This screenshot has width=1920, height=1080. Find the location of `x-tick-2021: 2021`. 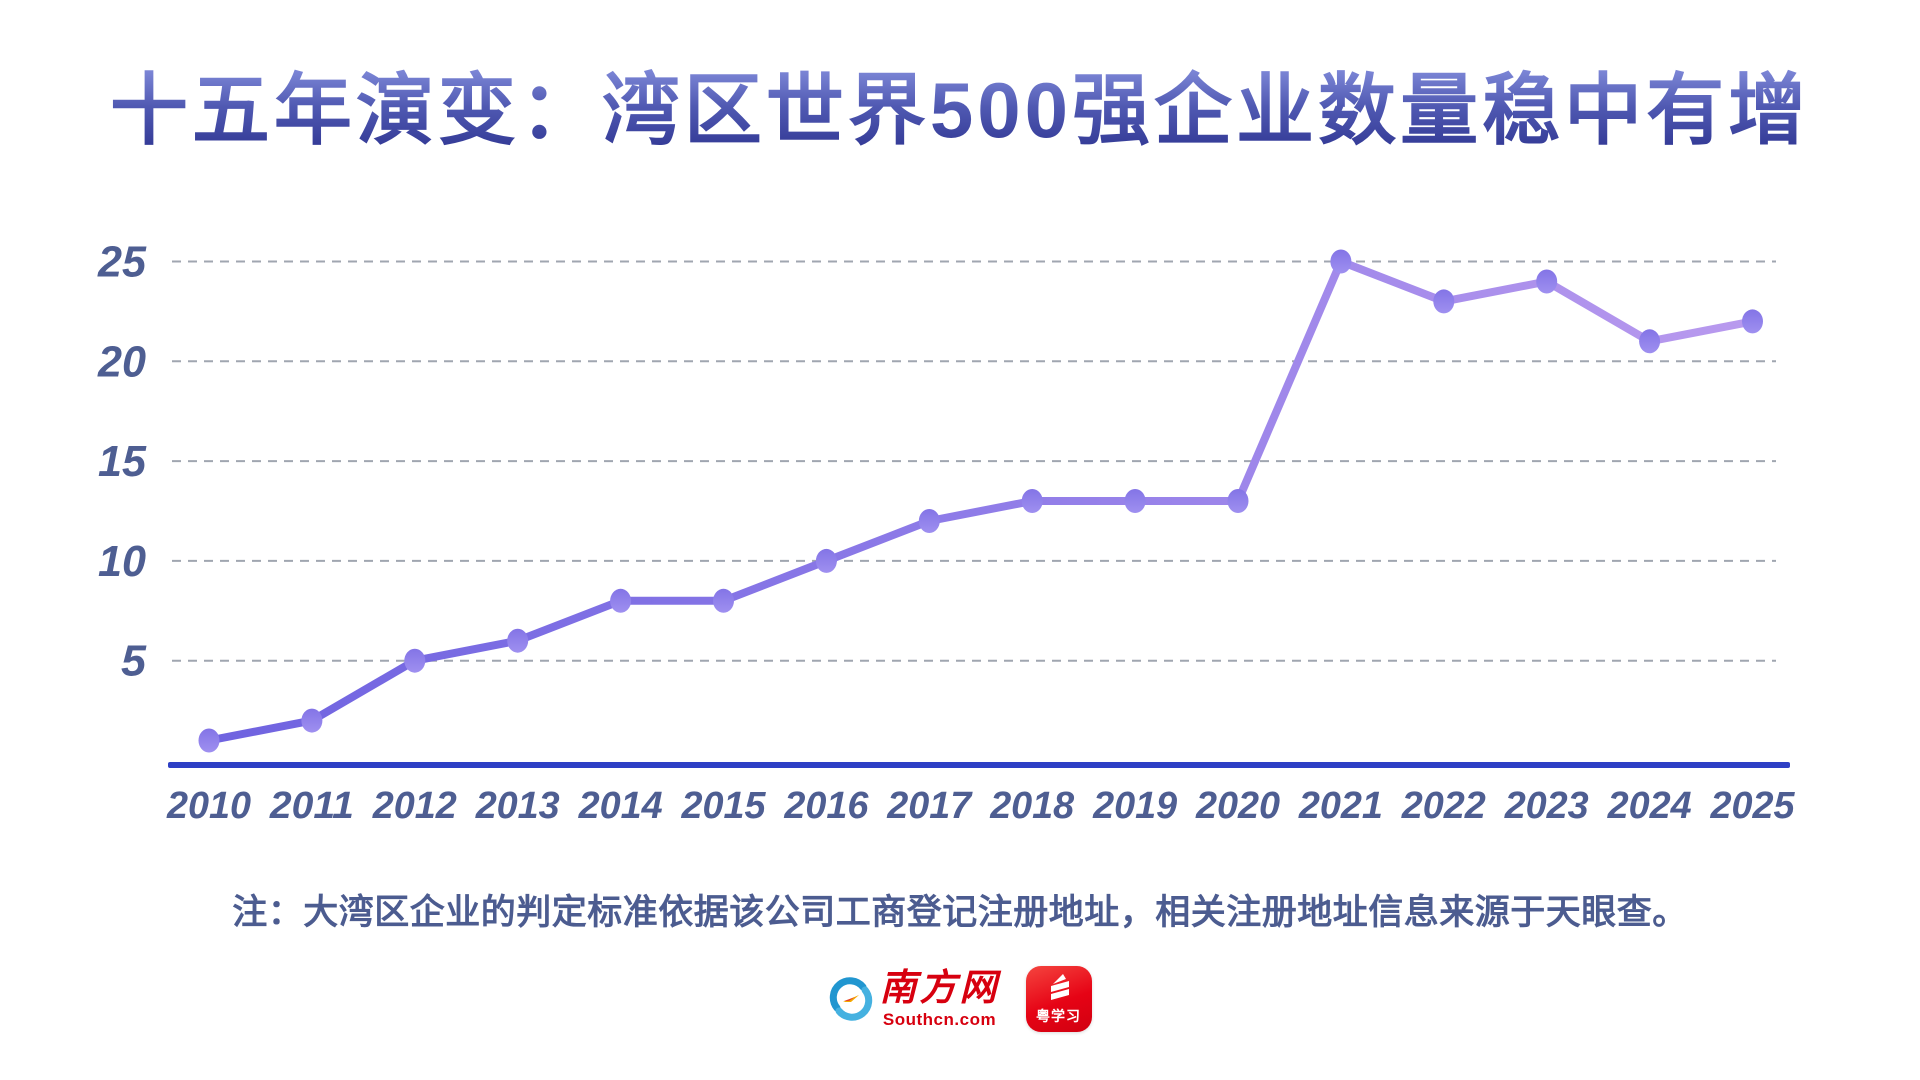

x-tick-2021: 2021 is located at coordinates (1340, 806).